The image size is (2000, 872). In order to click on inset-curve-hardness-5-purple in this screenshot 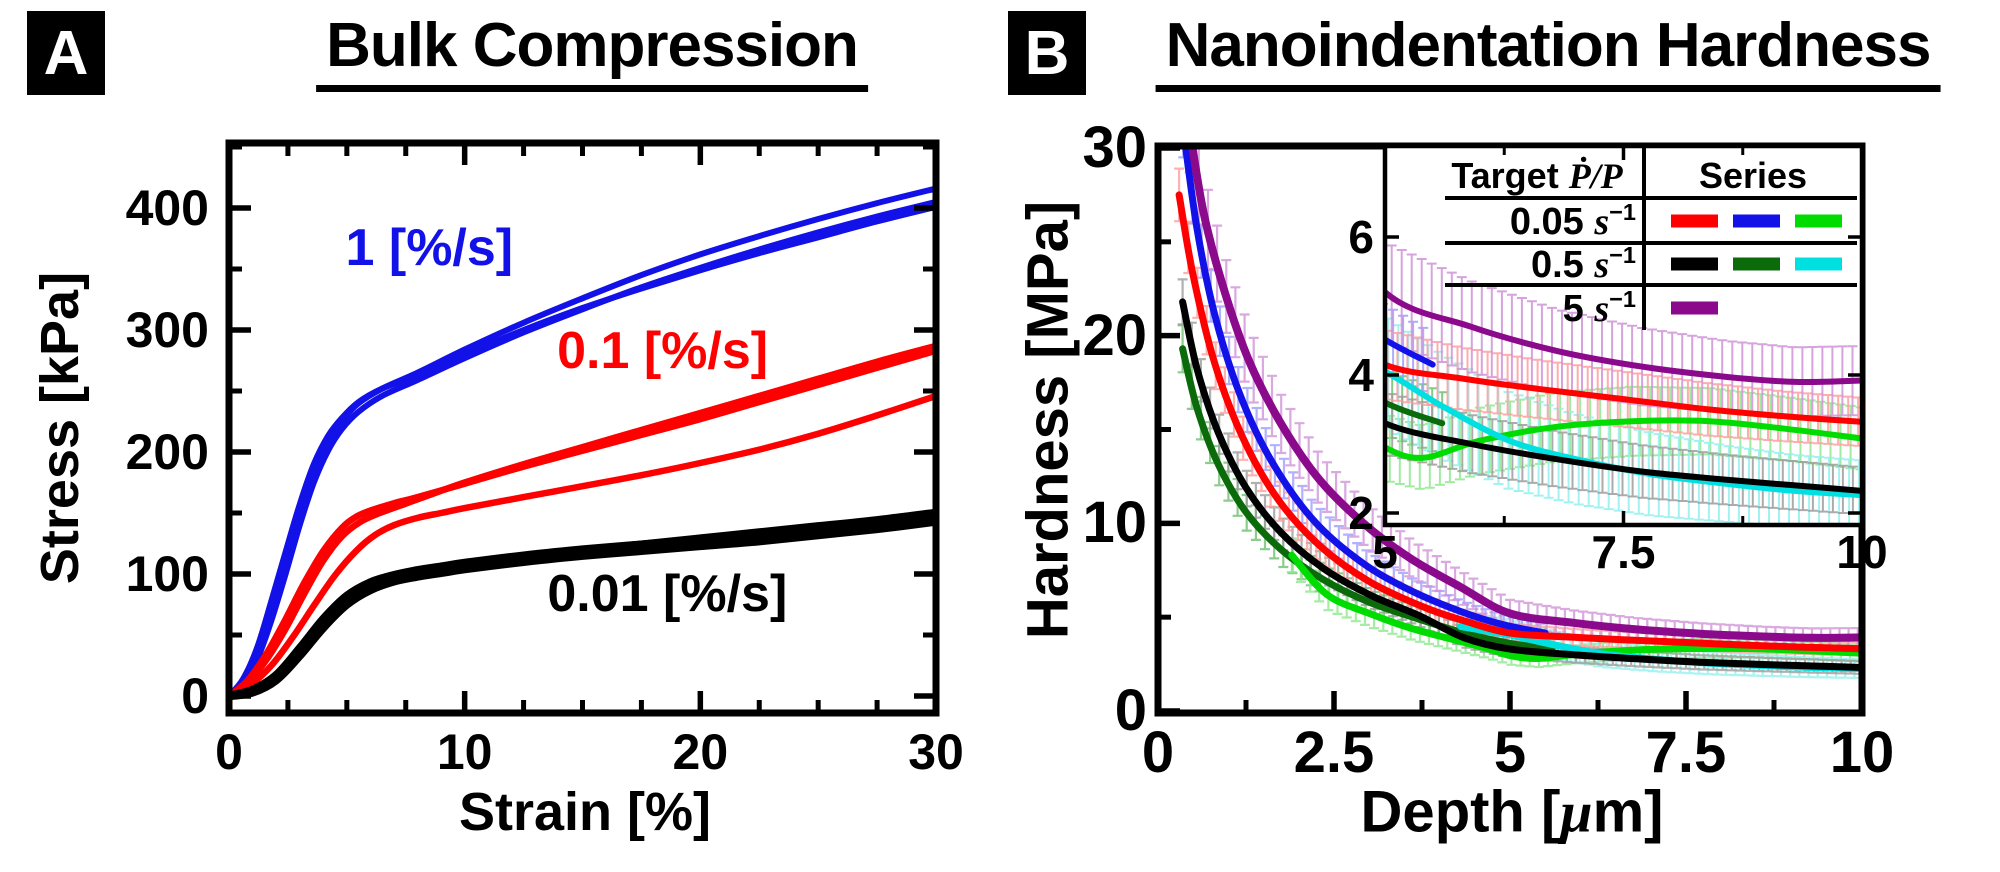, I will do `click(1623, 337)`.